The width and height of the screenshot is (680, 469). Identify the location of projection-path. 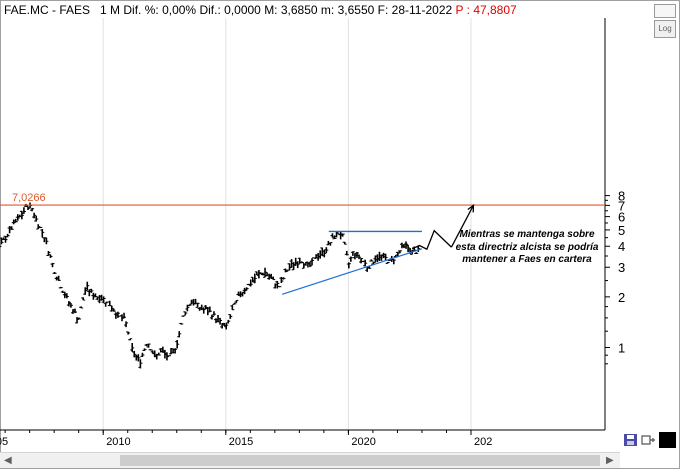
(431, 240).